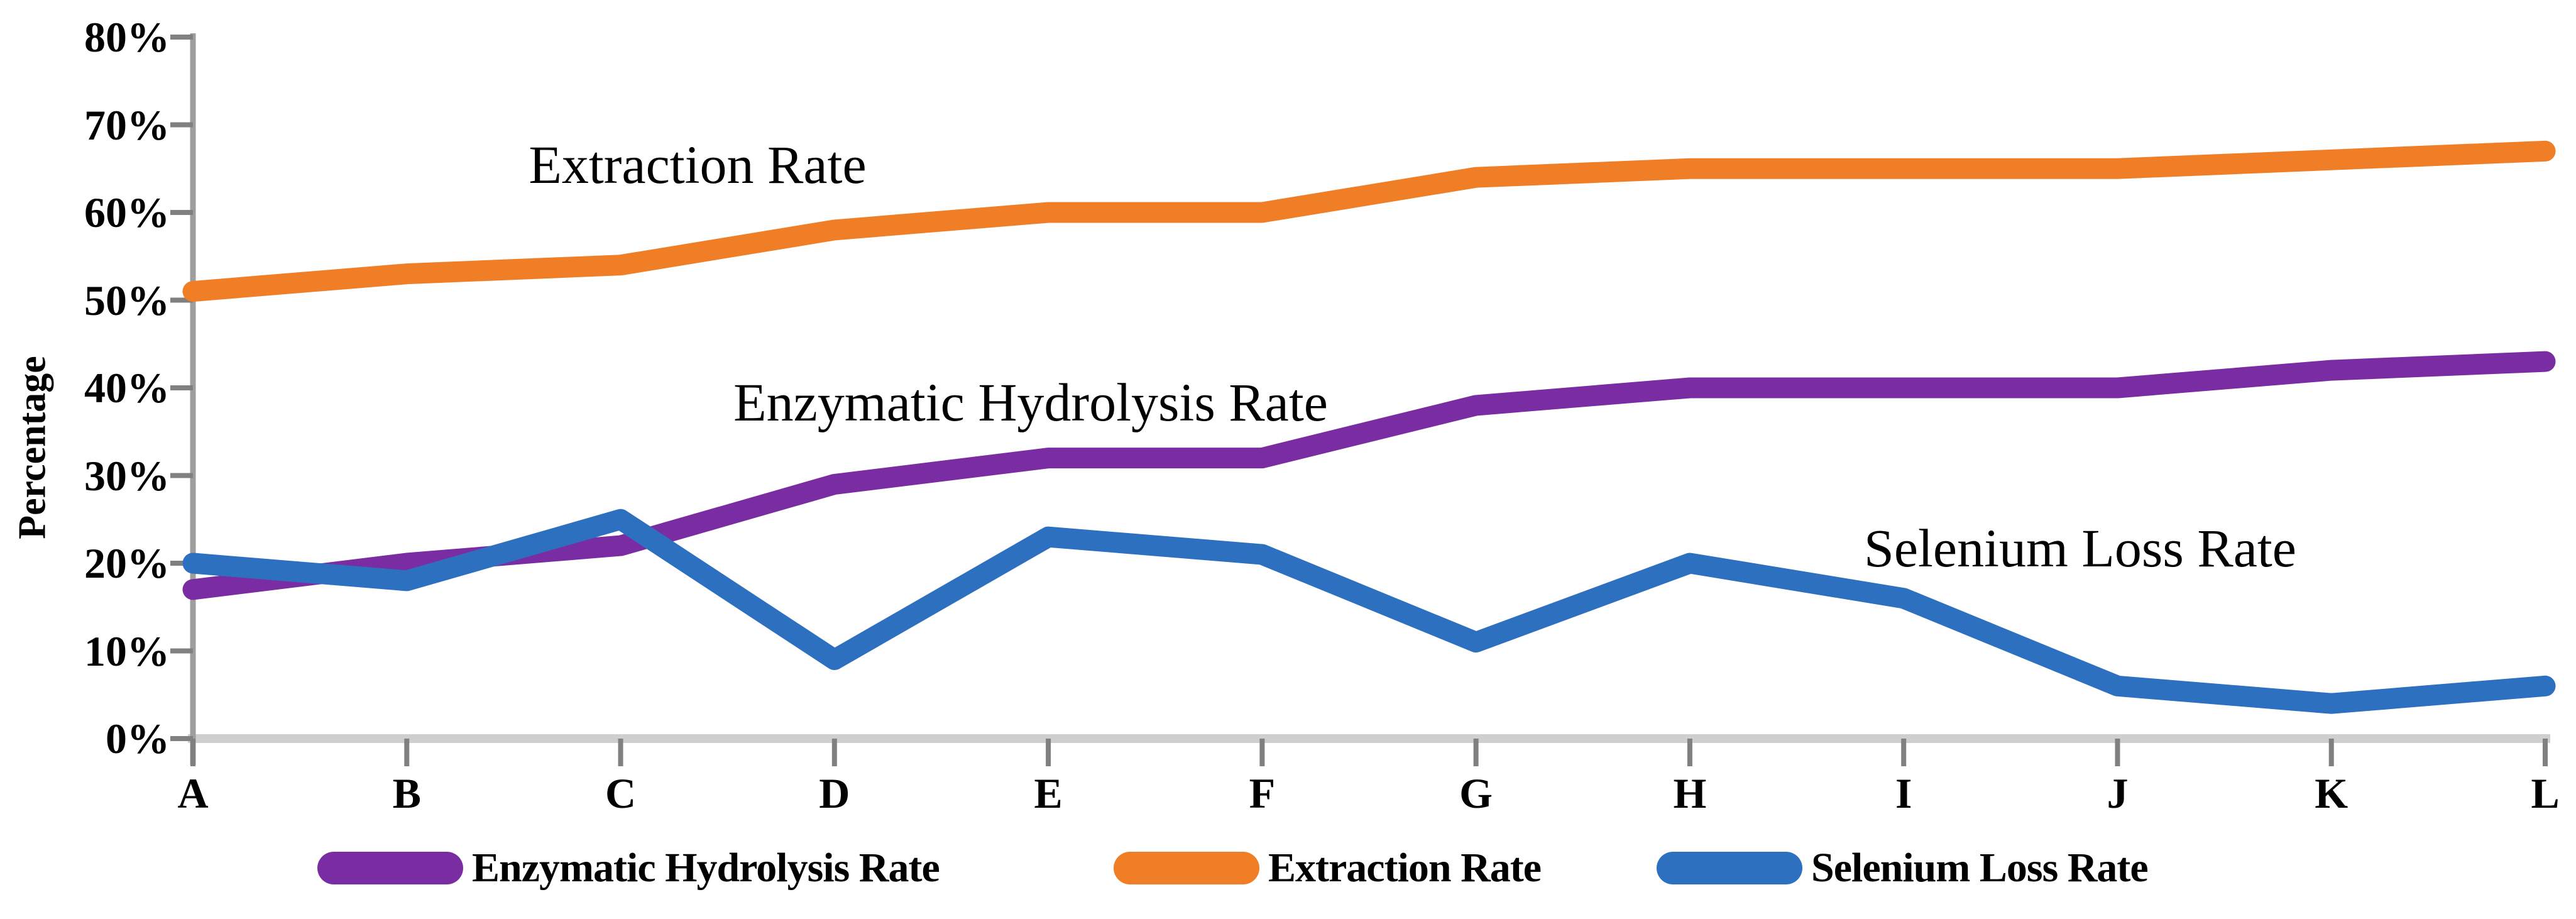 The image size is (2576, 919). I want to click on x-tick-label: C, so click(621, 793).